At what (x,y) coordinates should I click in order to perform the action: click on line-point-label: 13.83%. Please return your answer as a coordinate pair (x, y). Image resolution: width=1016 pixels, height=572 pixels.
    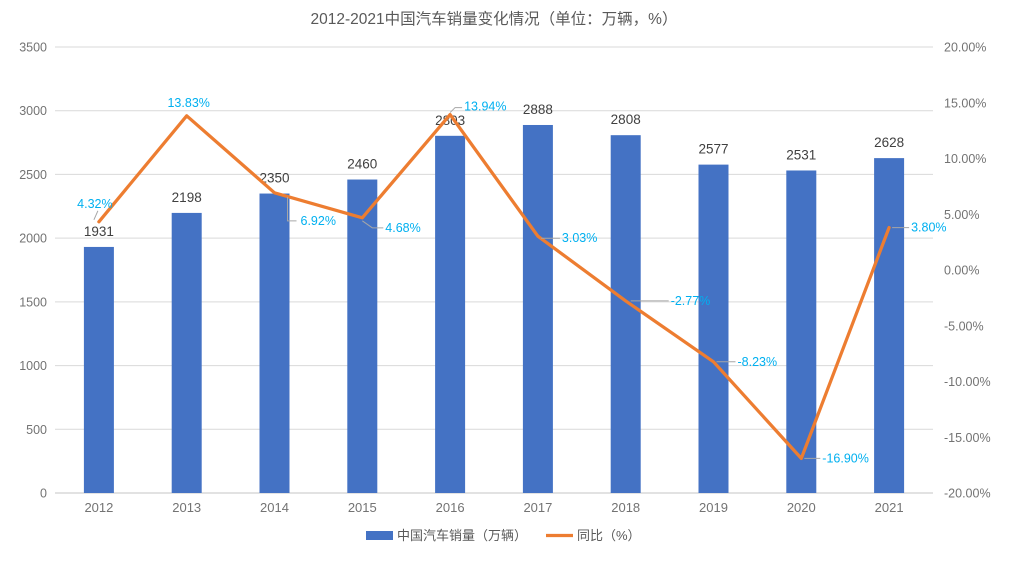
    Looking at the image, I should click on (188, 103).